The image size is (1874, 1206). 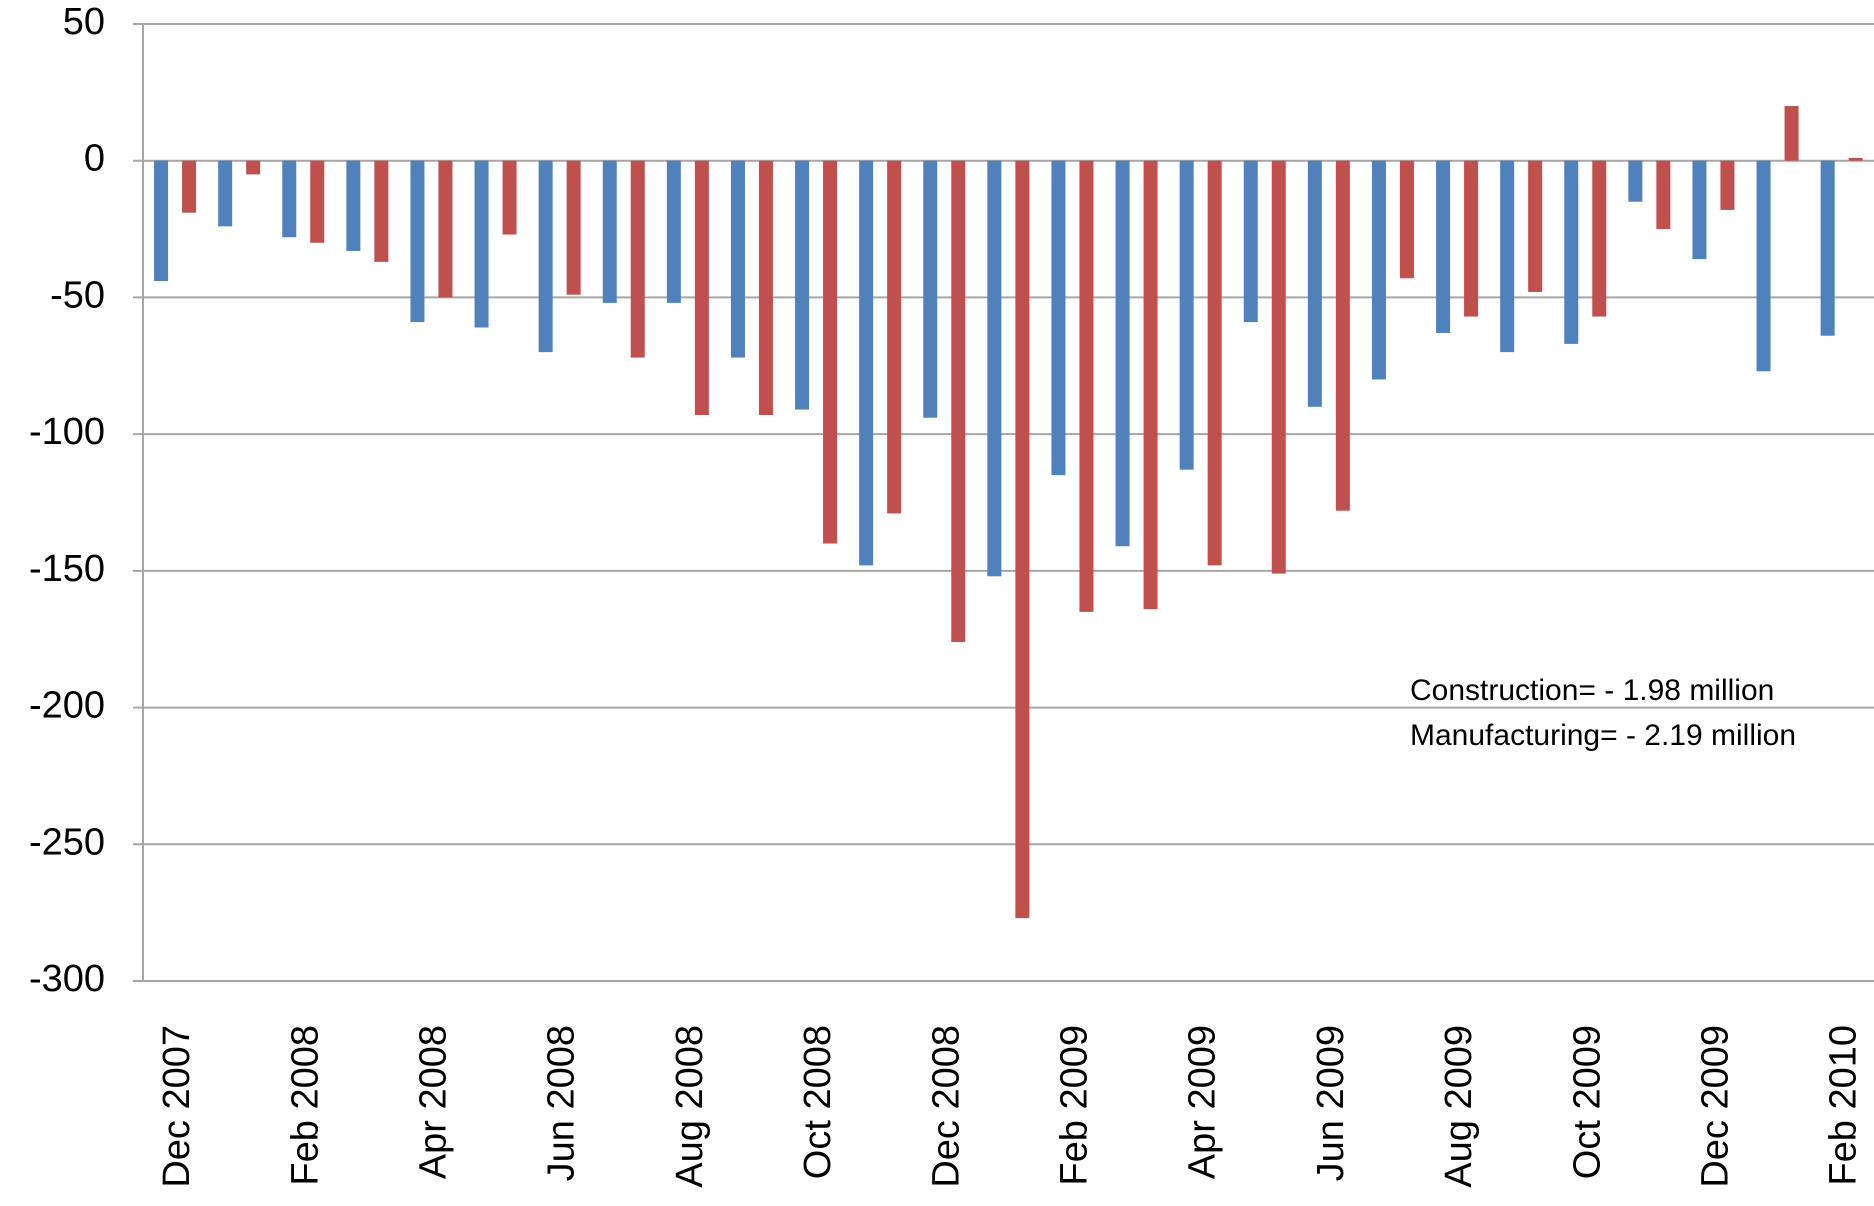 I want to click on x-tick-label: Oct 2009, so click(x=1587, y=1102).